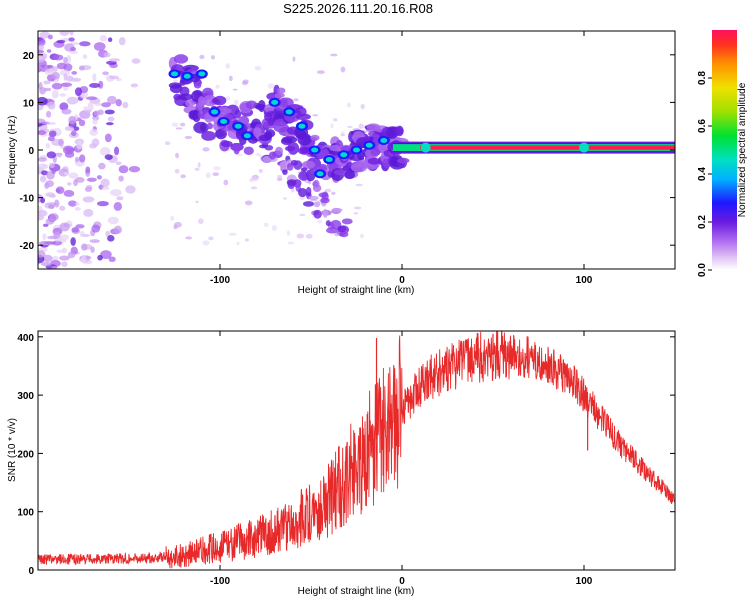  I want to click on colorbar-tick-label: 0.8, so click(702, 78).